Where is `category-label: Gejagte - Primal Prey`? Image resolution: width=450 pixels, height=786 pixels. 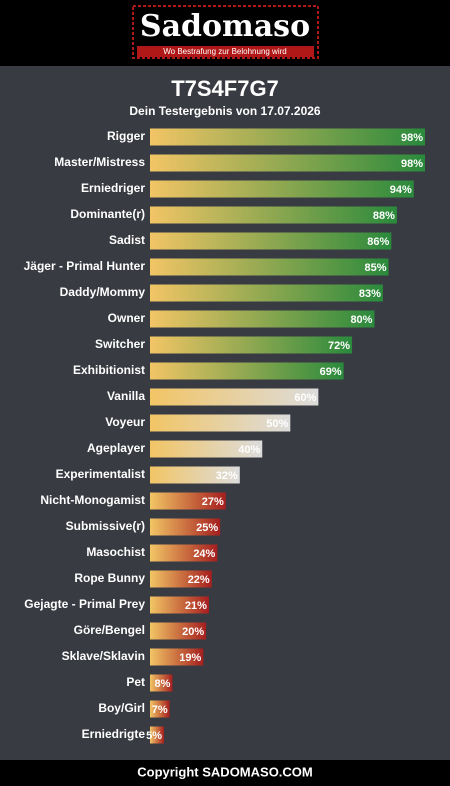
category-label: Gejagte - Primal Prey is located at coordinates (84, 604).